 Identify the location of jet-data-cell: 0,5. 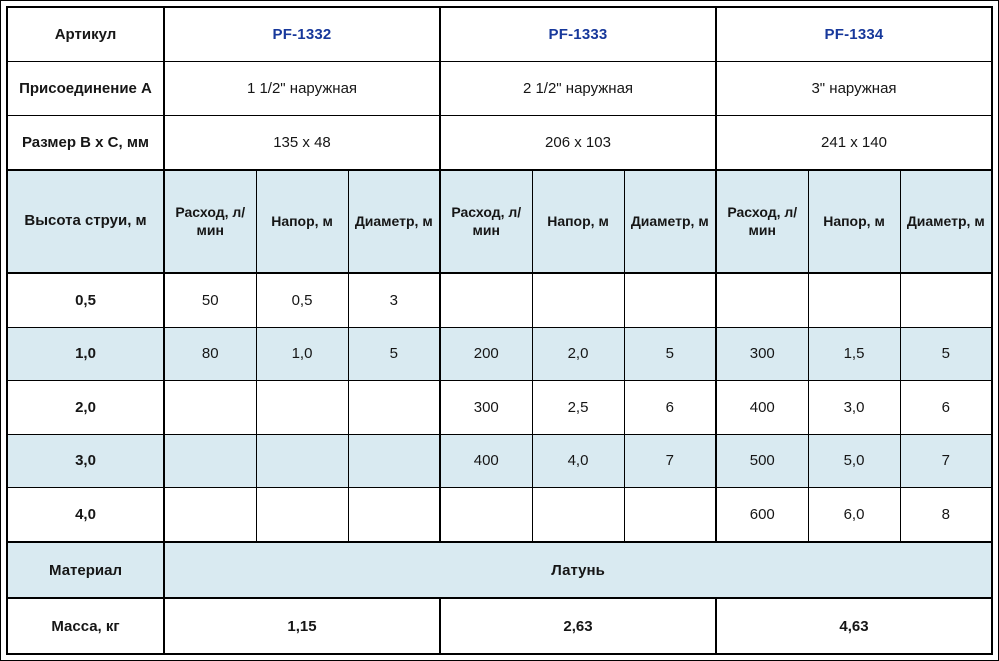
(302, 300).